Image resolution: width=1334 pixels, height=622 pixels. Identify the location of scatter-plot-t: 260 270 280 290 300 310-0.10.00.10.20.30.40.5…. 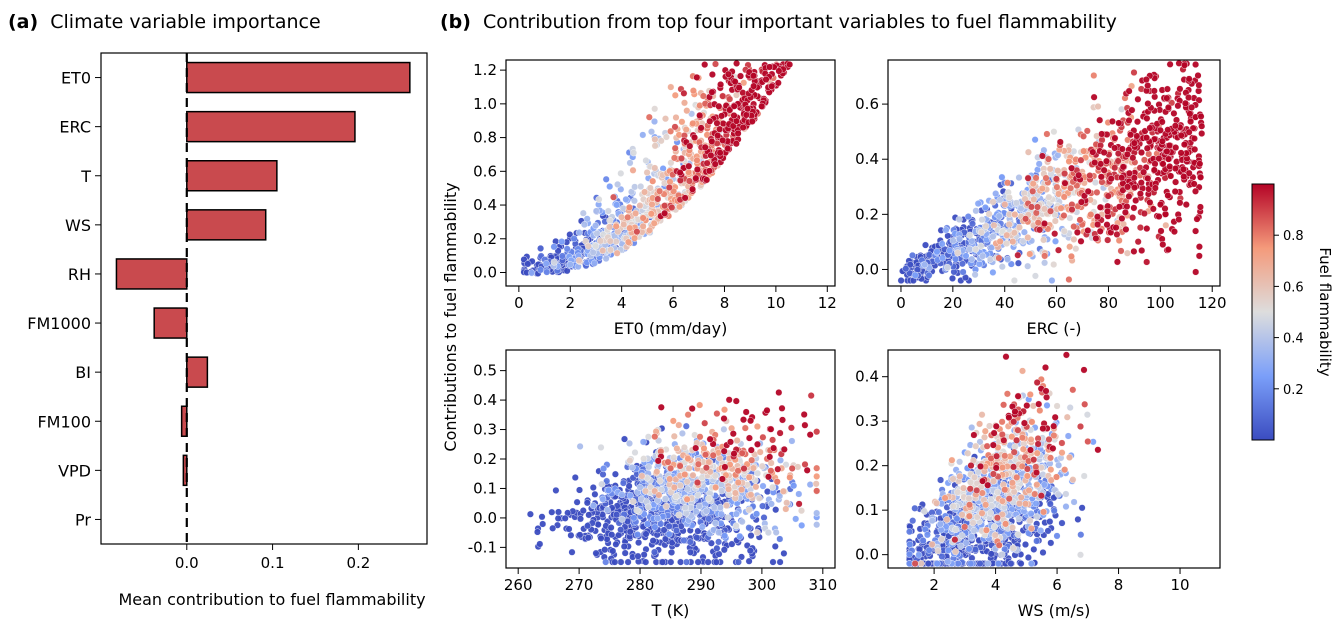
(652, 484).